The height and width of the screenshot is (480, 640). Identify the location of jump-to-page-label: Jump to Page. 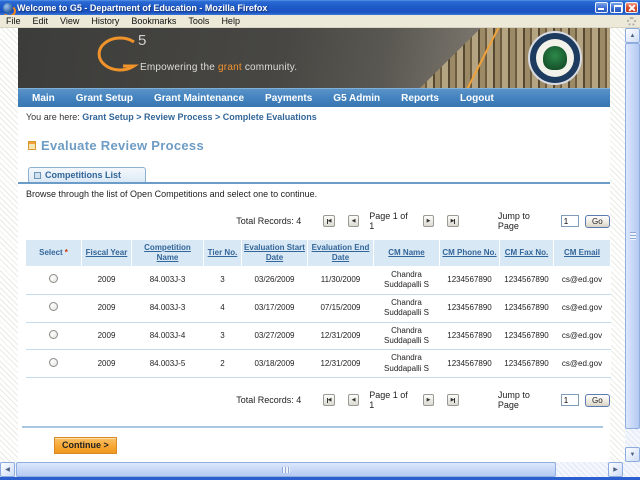
(513, 221).